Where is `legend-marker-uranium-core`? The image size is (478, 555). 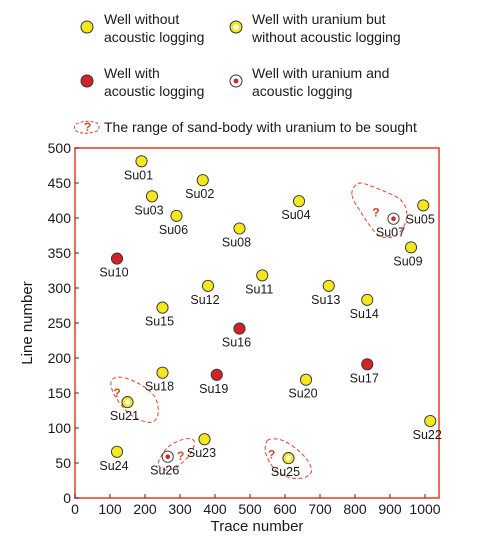 legend-marker-uranium-core is located at coordinates (236, 27).